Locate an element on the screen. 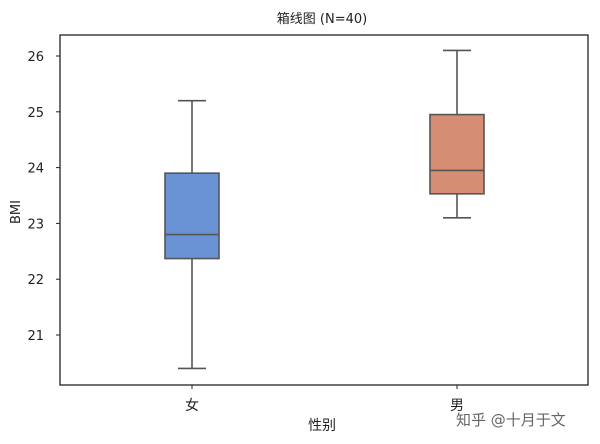 This screenshot has height=444, width=600. y-tick-label: 24 is located at coordinates (35, 169).